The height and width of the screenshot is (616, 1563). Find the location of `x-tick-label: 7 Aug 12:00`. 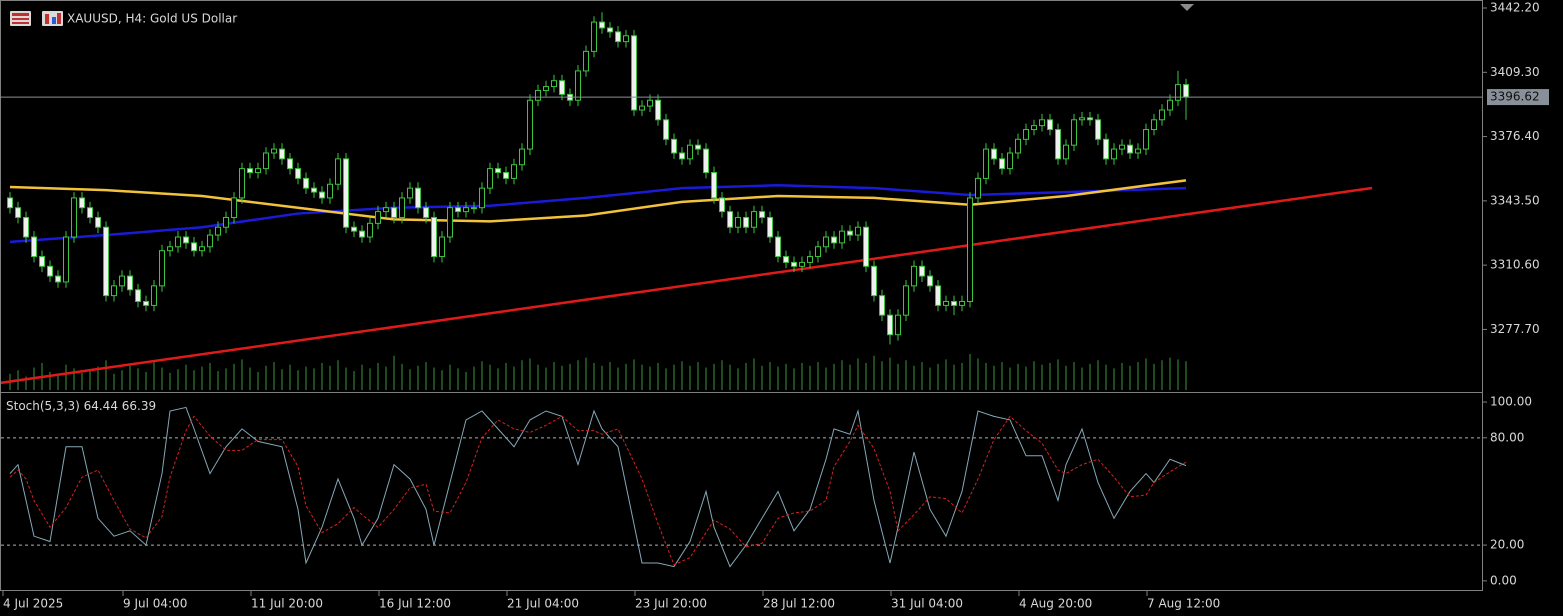

x-tick-label: 7 Aug 12:00 is located at coordinates (1183, 604).